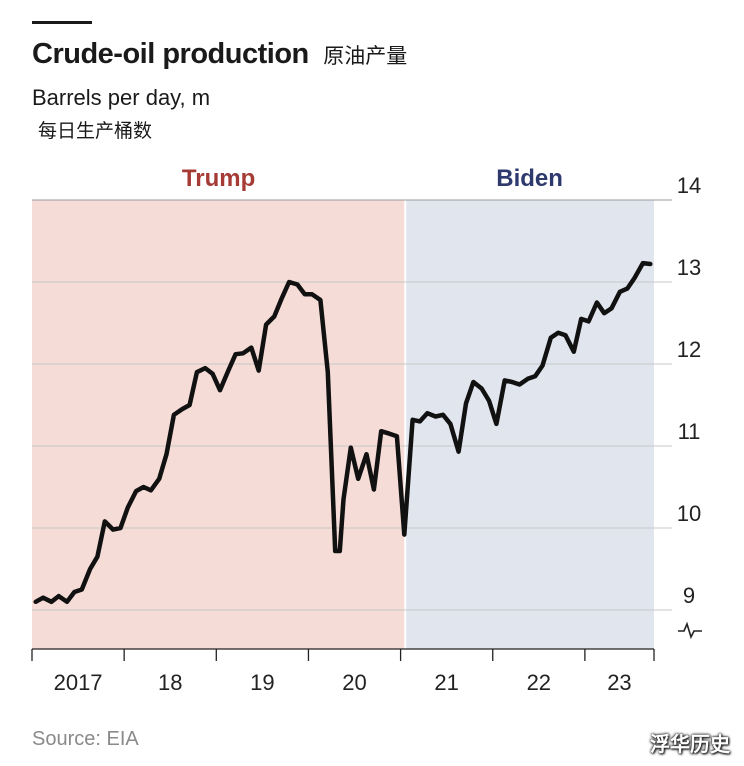  I want to click on axis-break-icon, so click(690, 630).